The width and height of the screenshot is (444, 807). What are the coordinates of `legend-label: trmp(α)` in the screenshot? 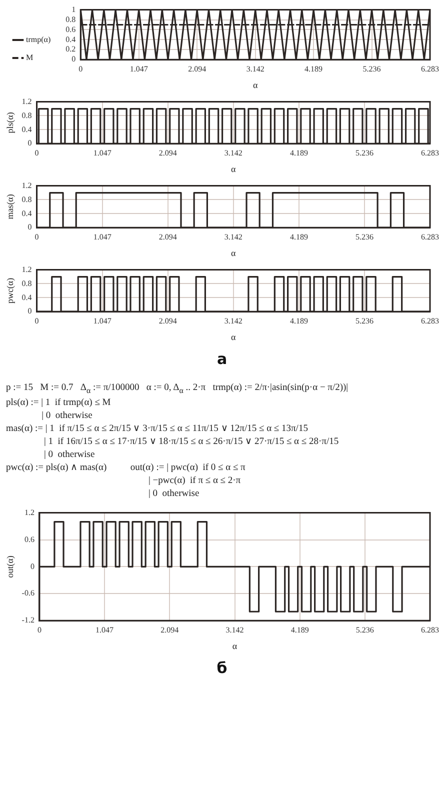 It's located at (38, 39).